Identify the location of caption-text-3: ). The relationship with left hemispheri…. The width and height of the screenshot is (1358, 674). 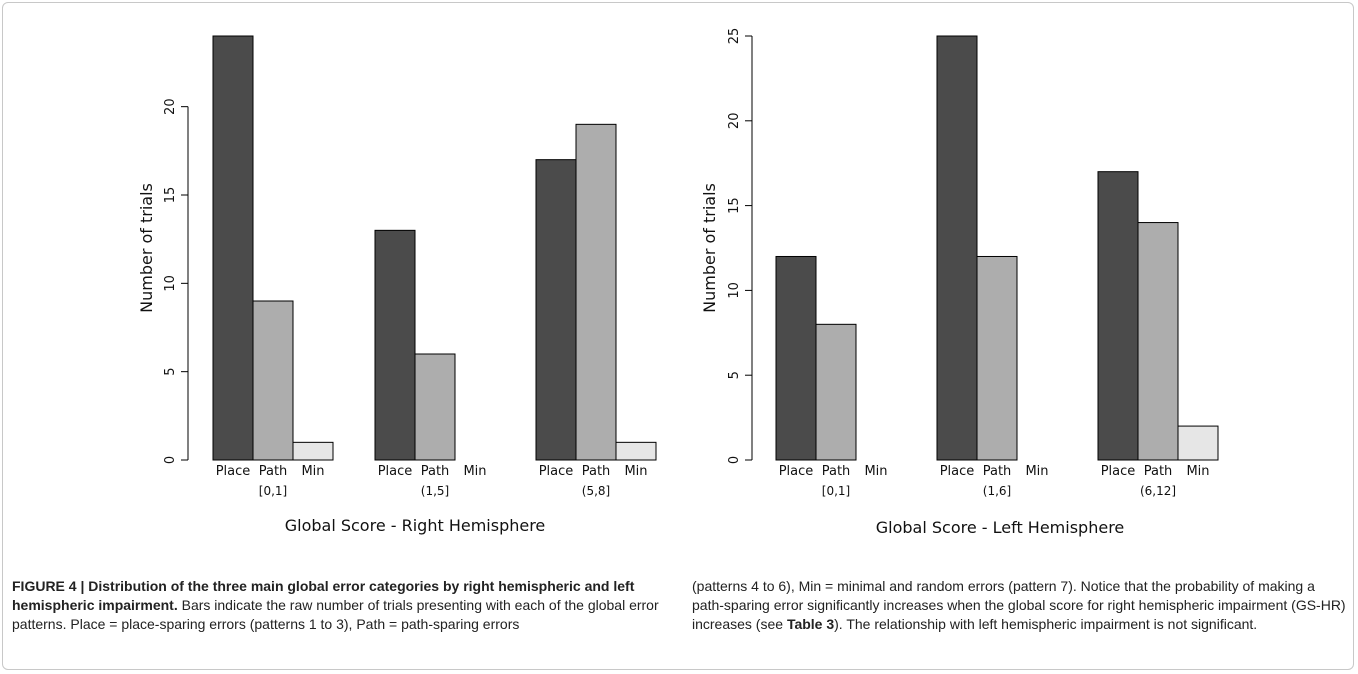
(1046, 624).